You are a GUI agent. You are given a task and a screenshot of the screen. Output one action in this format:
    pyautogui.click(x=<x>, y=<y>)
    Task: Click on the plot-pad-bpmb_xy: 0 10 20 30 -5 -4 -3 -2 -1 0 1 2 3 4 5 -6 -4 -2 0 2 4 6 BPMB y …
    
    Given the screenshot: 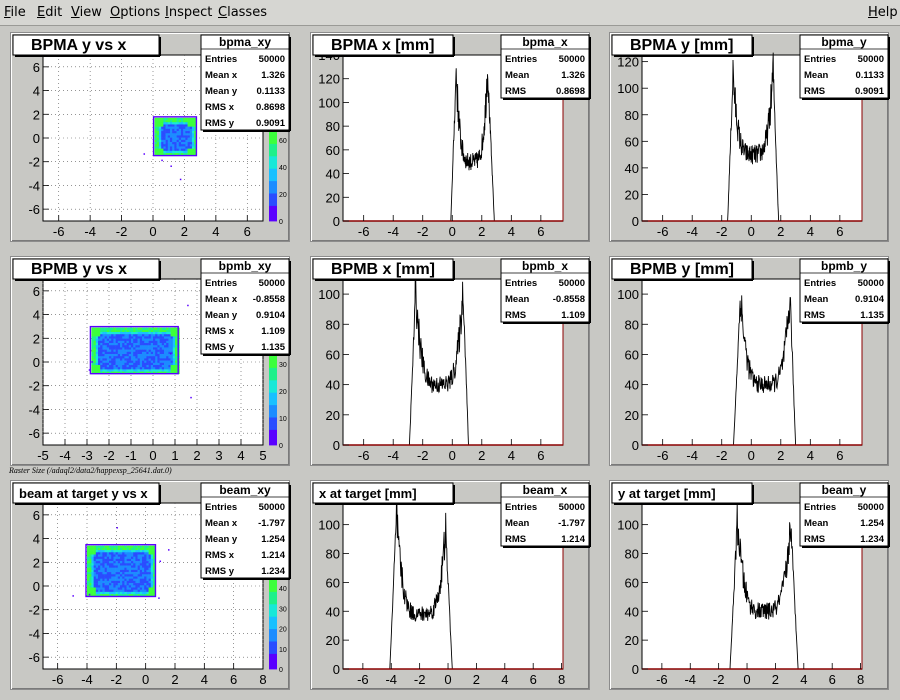 What is the action you would take?
    pyautogui.click(x=150, y=361)
    